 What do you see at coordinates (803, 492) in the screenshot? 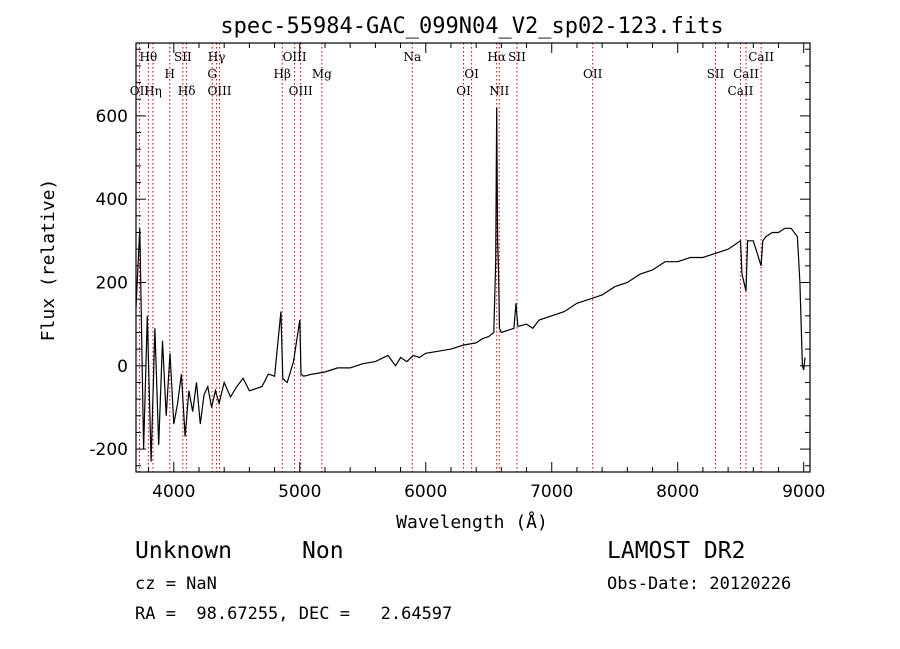
I see `x-tick-label: 9000` at bounding box center [803, 492].